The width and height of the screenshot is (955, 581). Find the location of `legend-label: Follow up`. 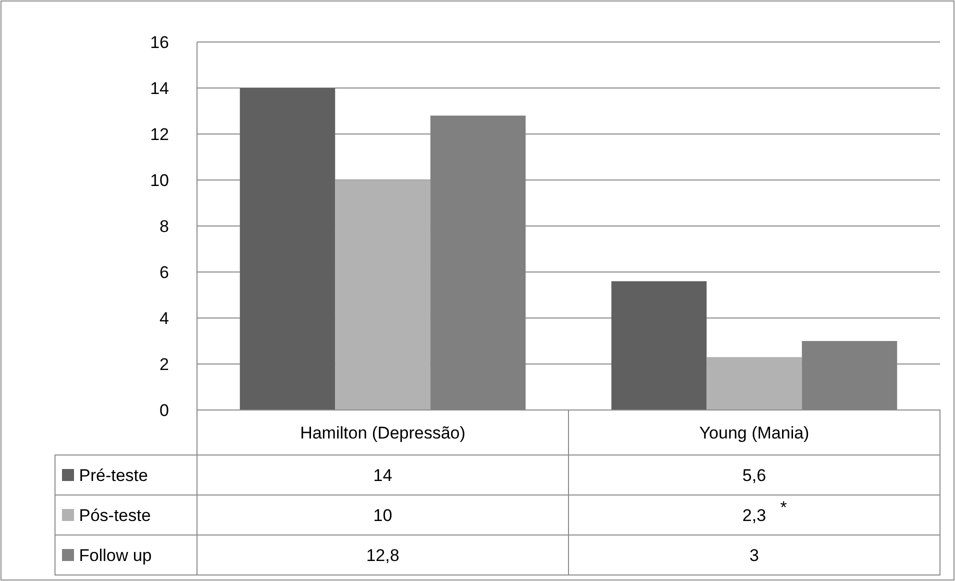

legend-label: Follow up is located at coordinates (115, 555).